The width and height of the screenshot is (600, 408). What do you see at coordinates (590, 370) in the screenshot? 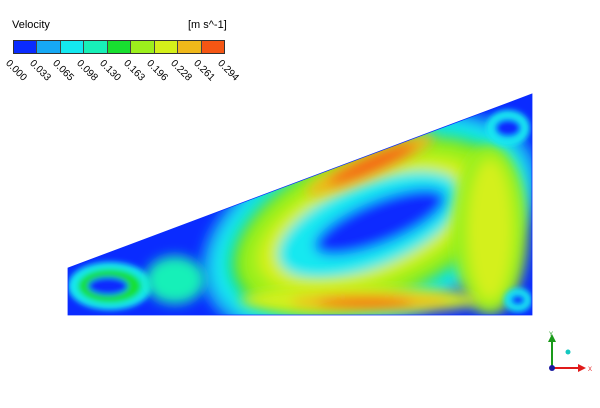
I see `x-axis-label: X` at bounding box center [590, 370].